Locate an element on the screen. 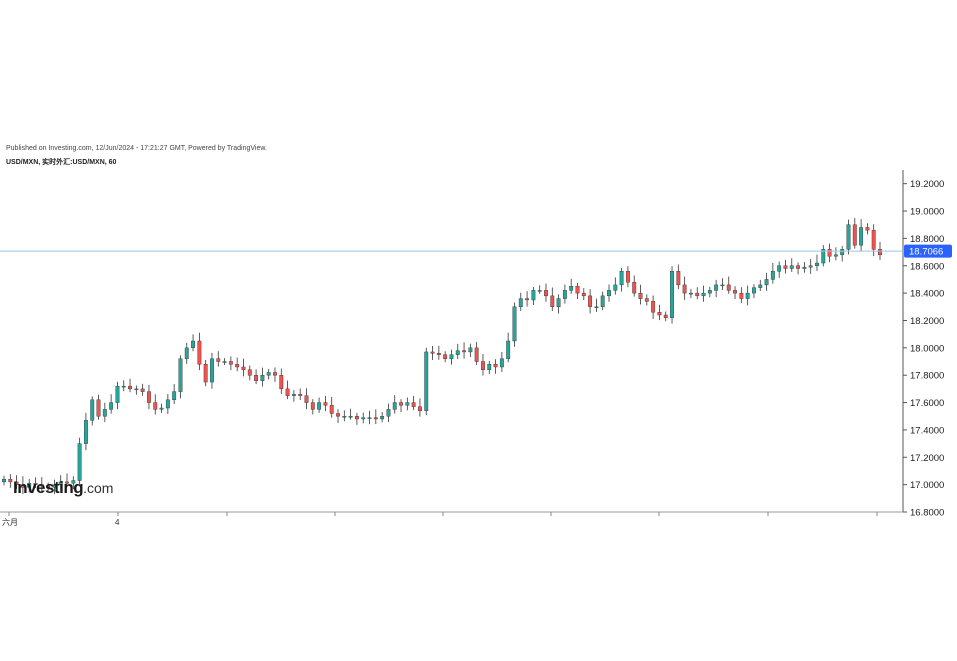  investing-logo: Investing.com is located at coordinates (63, 488).